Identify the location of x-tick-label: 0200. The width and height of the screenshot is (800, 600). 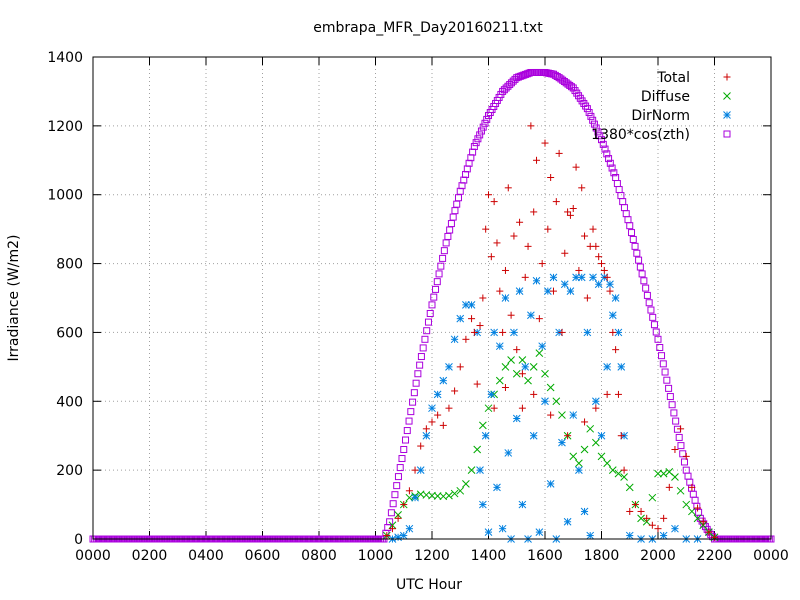
(150, 556).